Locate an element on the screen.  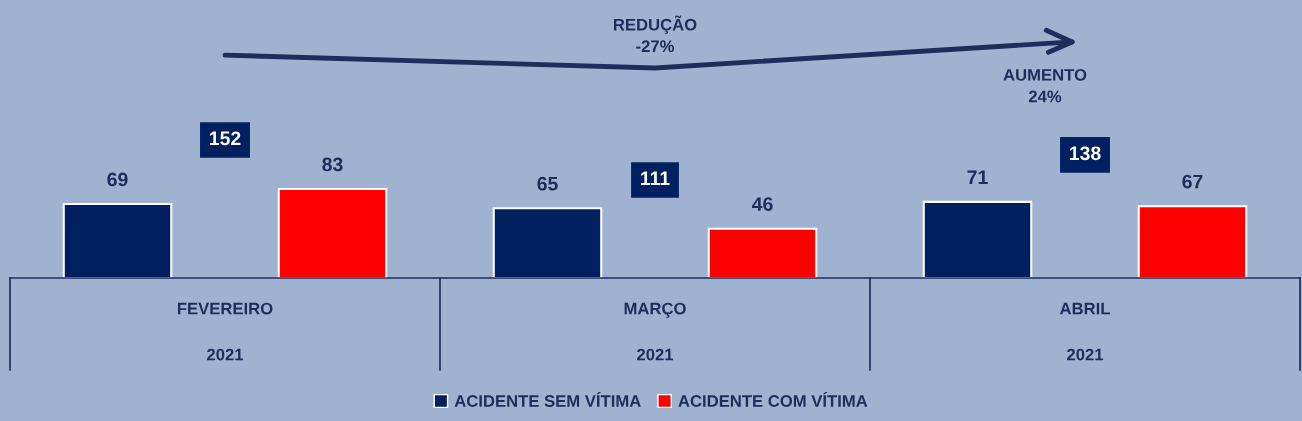
text: AUMENTO 24% is located at coordinates (1045, 85).